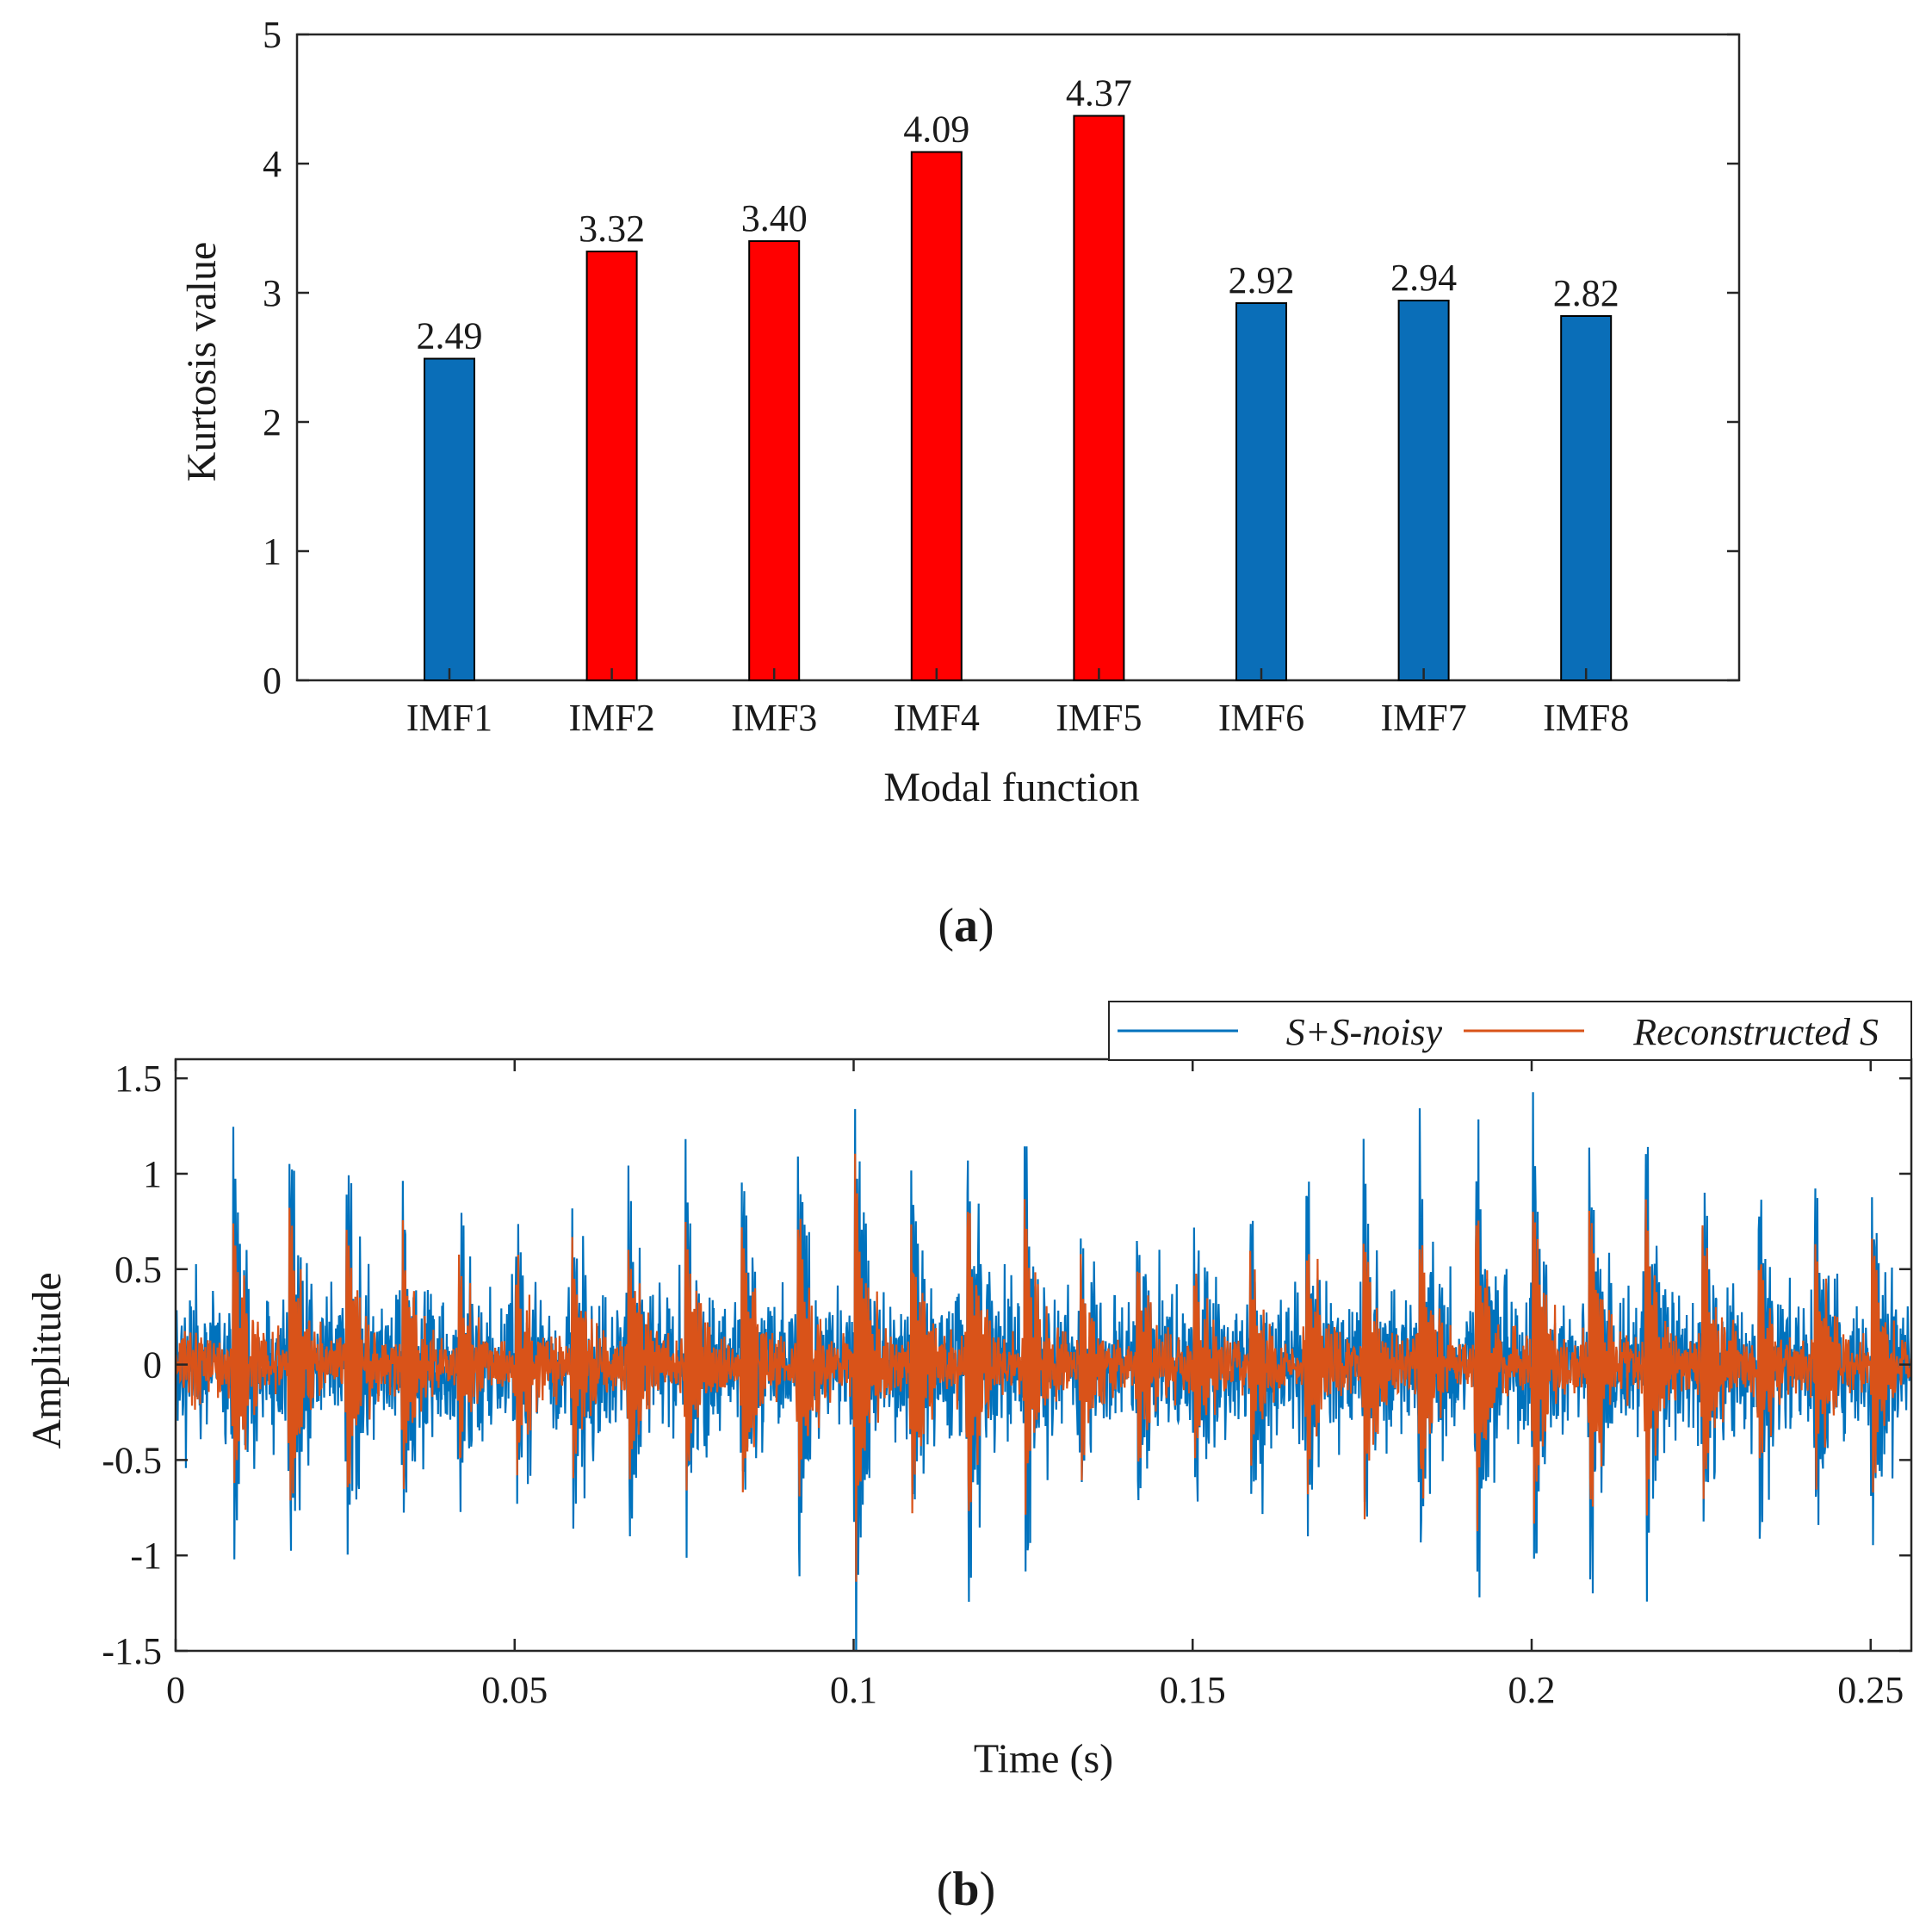 The width and height of the screenshot is (1932, 1929). I want to click on bar-imf3, so click(775, 461).